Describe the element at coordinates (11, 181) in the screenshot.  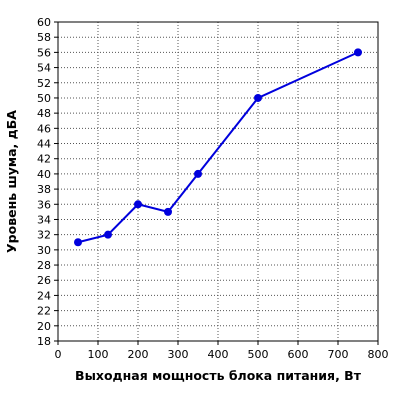
I see `y-axis-title: Уровень шума, дБА` at that location.